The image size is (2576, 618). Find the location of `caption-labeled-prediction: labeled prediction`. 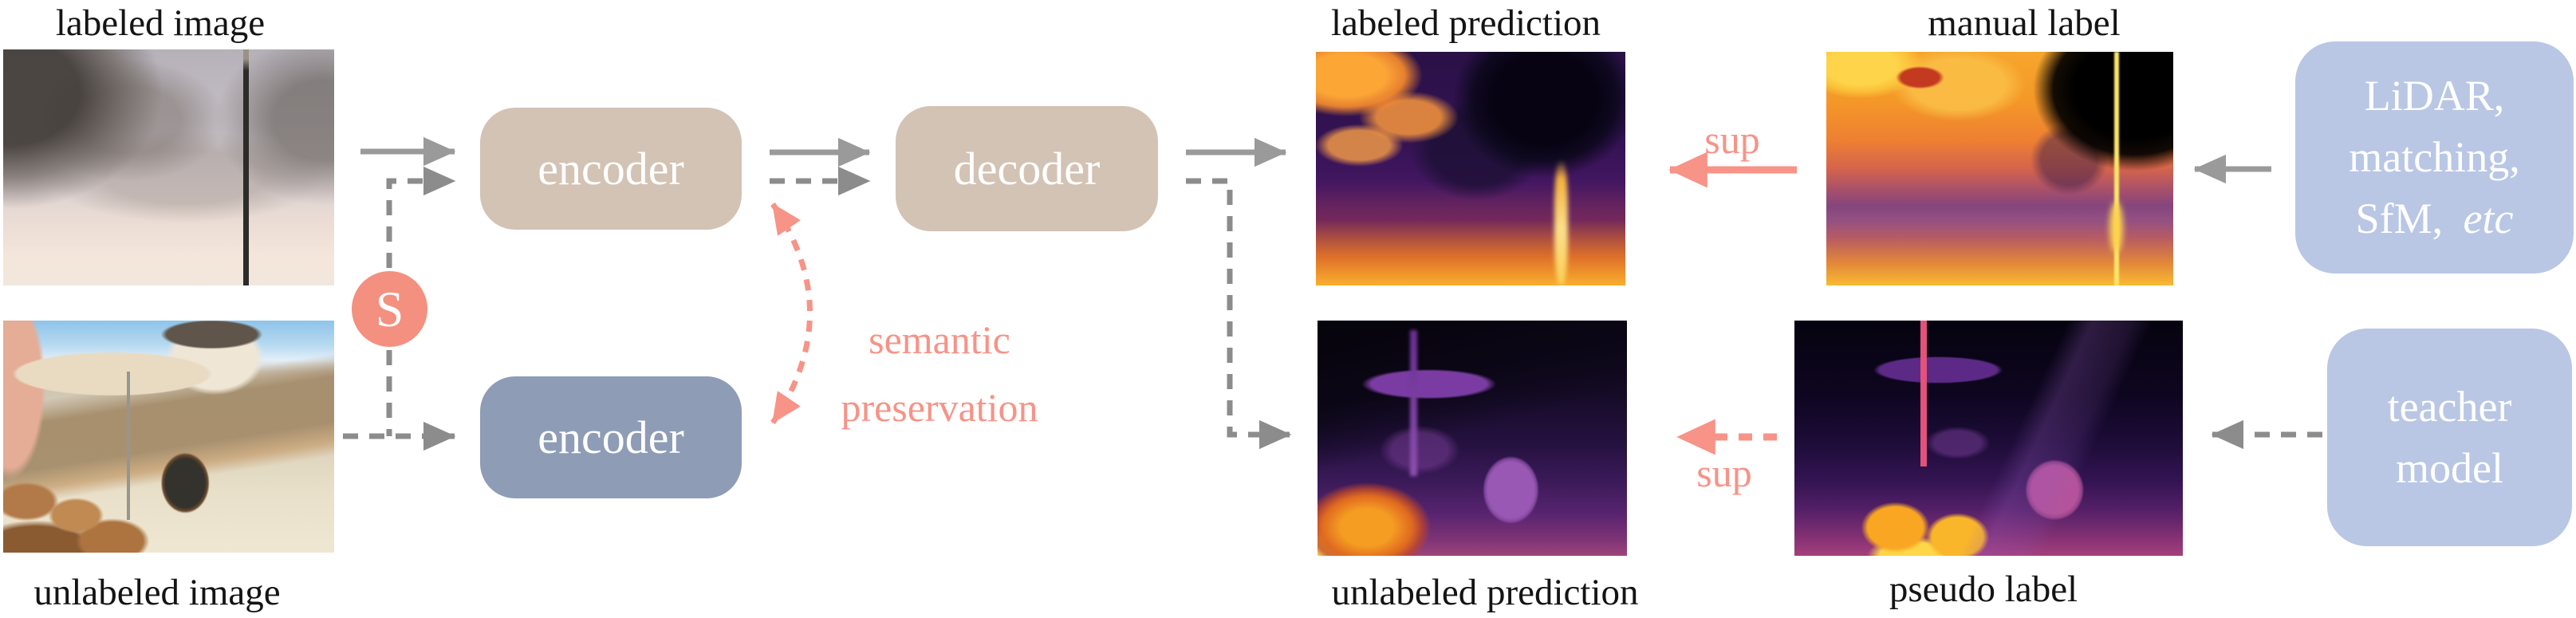

caption-labeled-prediction: labeled prediction is located at coordinates (1466, 23).